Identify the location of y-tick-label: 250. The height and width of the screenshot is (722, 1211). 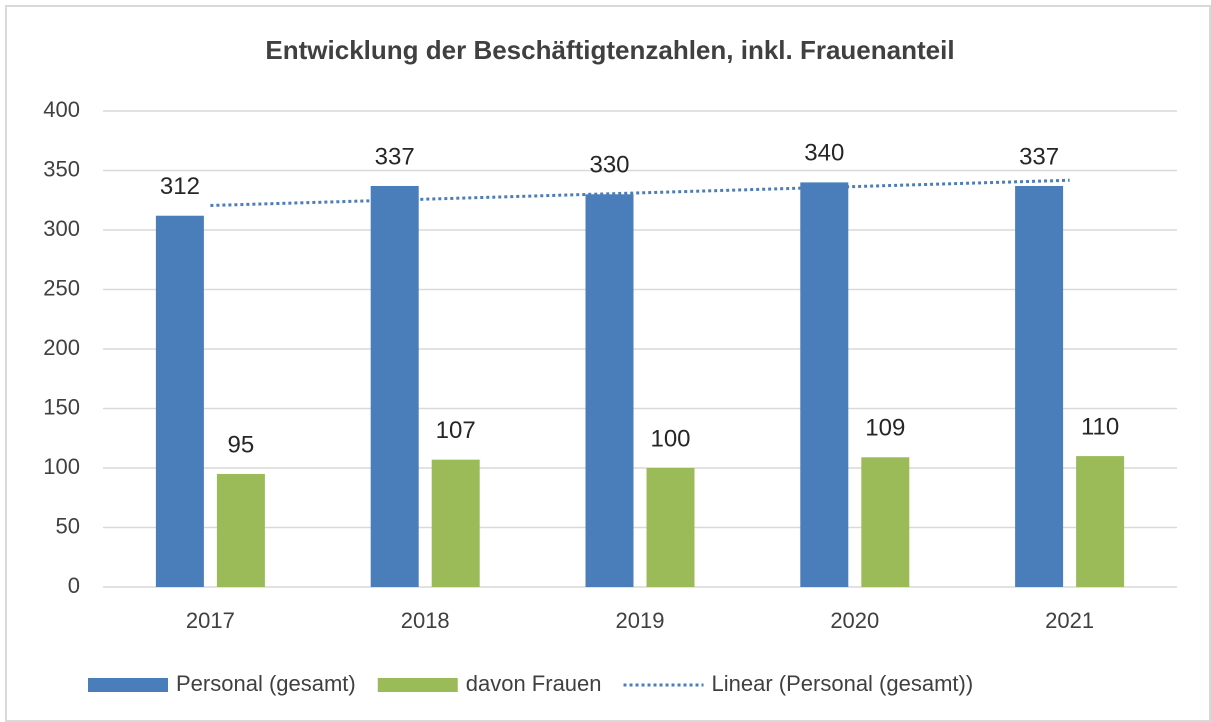
(61, 287).